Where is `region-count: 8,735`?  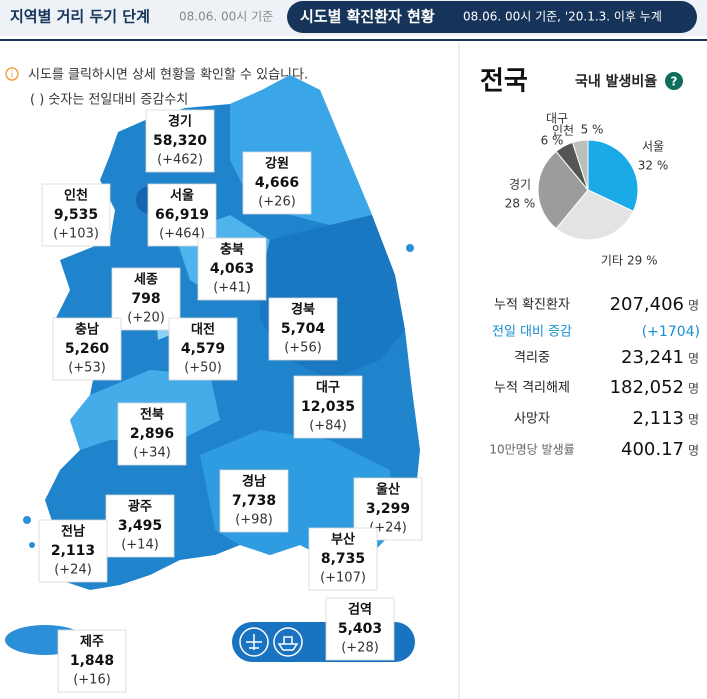
region-count: 8,735 is located at coordinates (343, 559).